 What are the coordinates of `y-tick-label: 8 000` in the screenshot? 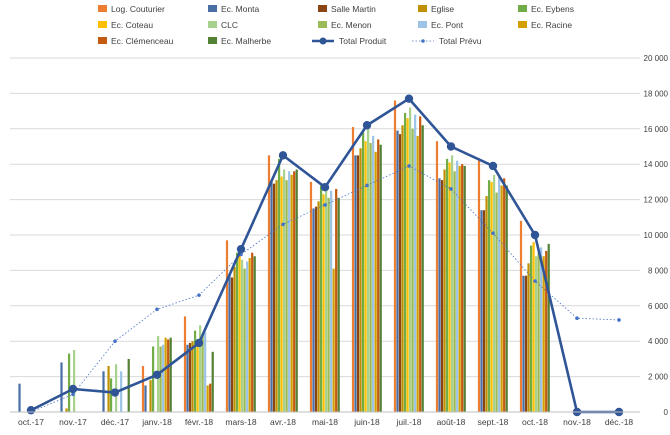 It's located at (658, 270).